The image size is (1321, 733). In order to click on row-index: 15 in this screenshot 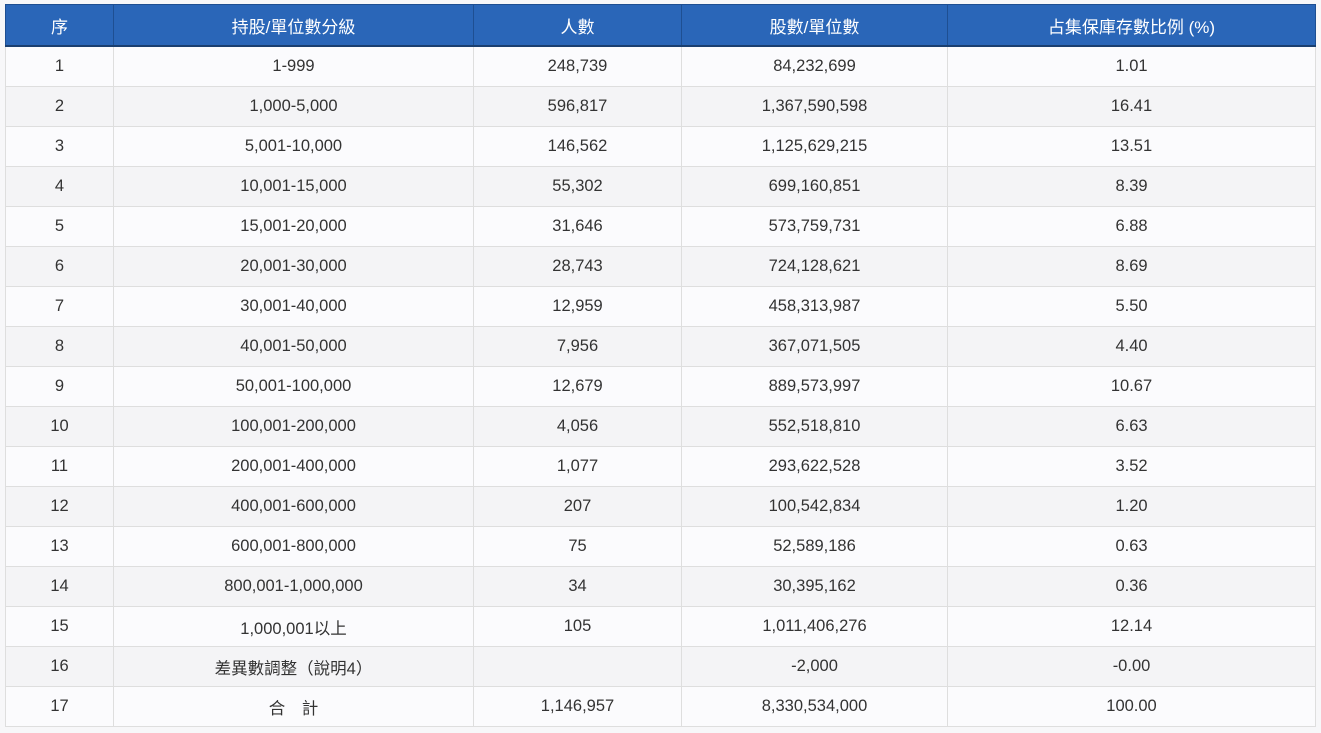, I will do `click(59, 626)`.